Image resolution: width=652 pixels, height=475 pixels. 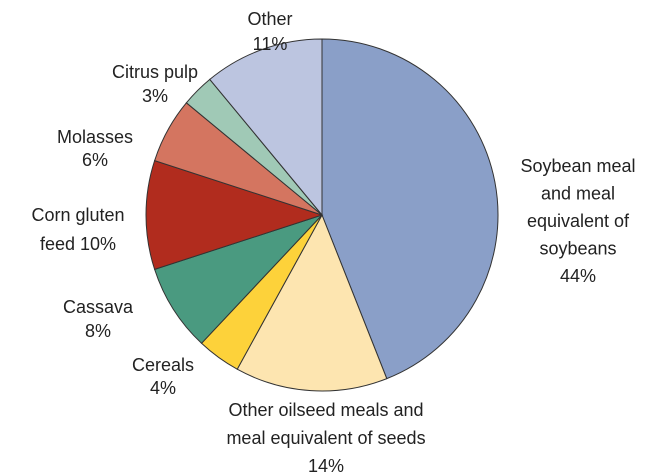 I want to click on slice-label: and meal, so click(x=578, y=193).